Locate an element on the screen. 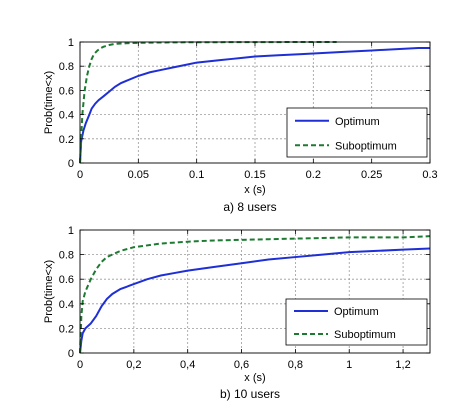 This screenshot has width=474, height=412. x-tick-label: 0,6 is located at coordinates (241, 365).